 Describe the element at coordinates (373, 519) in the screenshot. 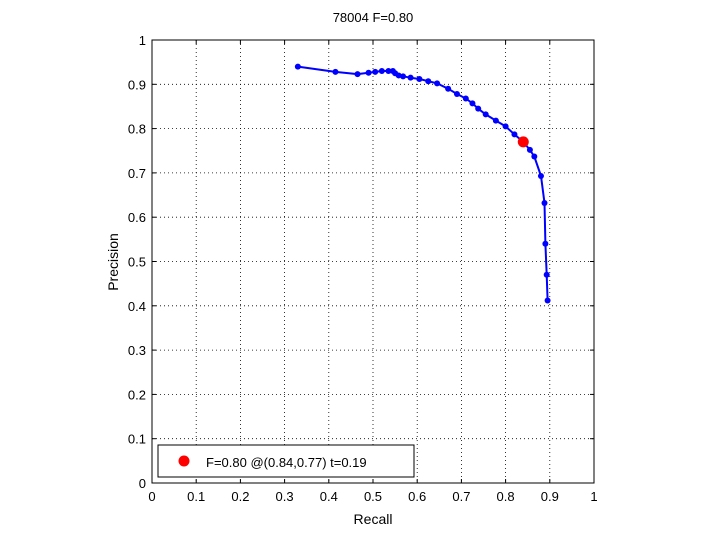

I see `x-axis-label: Recall` at that location.